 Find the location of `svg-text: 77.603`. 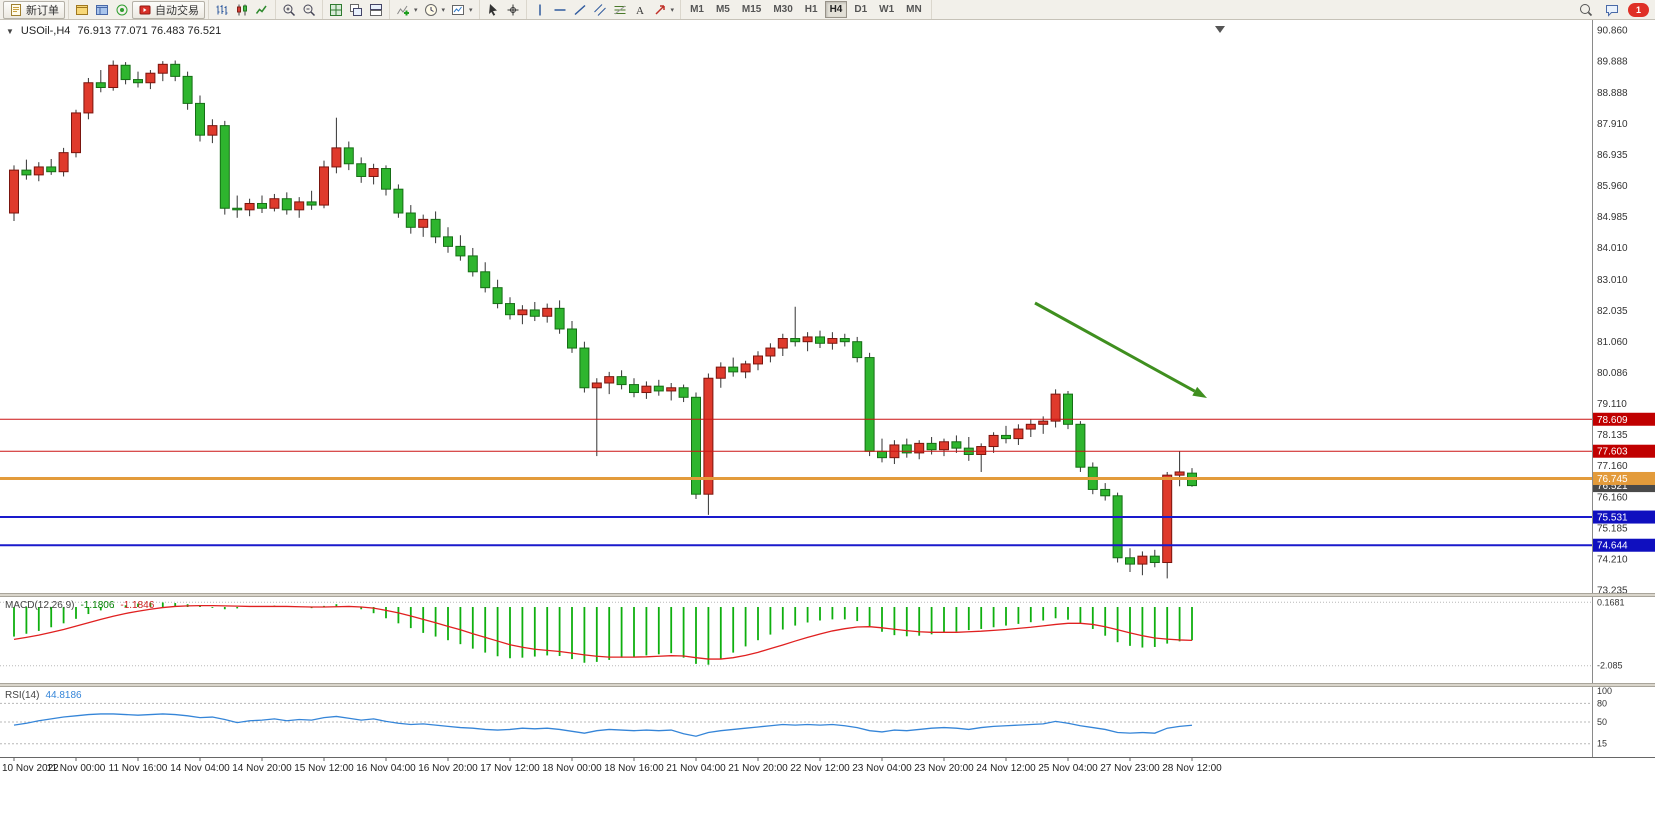

svg-text: 77.603 is located at coordinates (1612, 452).